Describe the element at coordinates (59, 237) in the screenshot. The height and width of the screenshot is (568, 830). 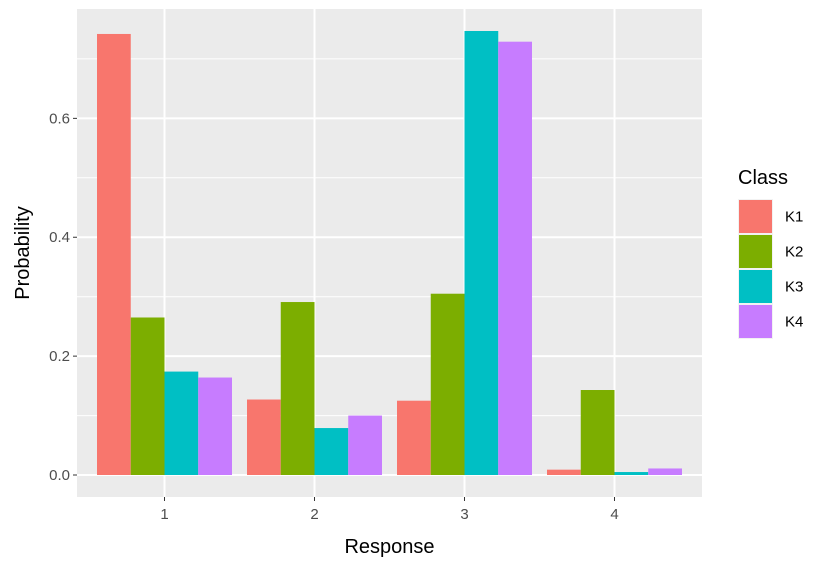
I see `y-tick-label: 0.4` at that location.